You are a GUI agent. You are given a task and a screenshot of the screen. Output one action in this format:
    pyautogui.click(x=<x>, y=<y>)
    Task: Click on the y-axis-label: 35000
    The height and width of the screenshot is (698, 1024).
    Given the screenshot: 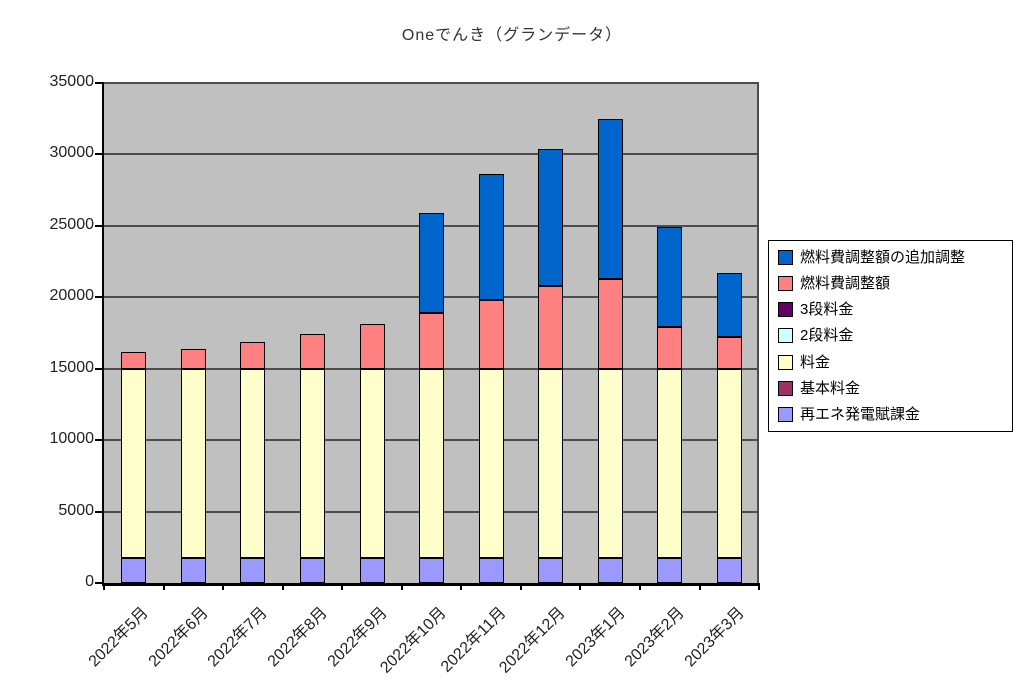 What is the action you would take?
    pyautogui.click(x=72, y=81)
    